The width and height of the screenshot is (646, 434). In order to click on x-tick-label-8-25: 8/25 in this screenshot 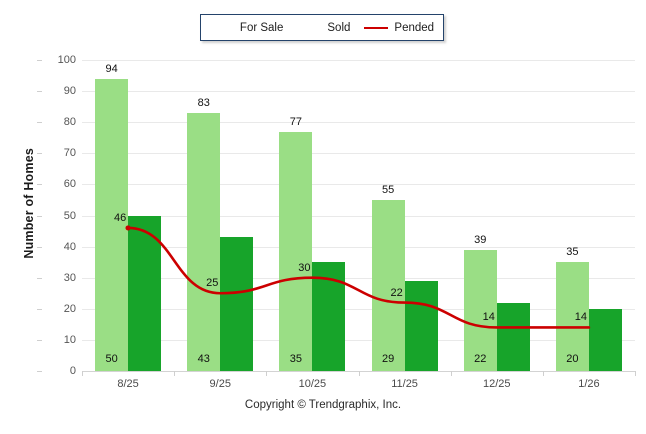, I will do `click(128, 384)`.